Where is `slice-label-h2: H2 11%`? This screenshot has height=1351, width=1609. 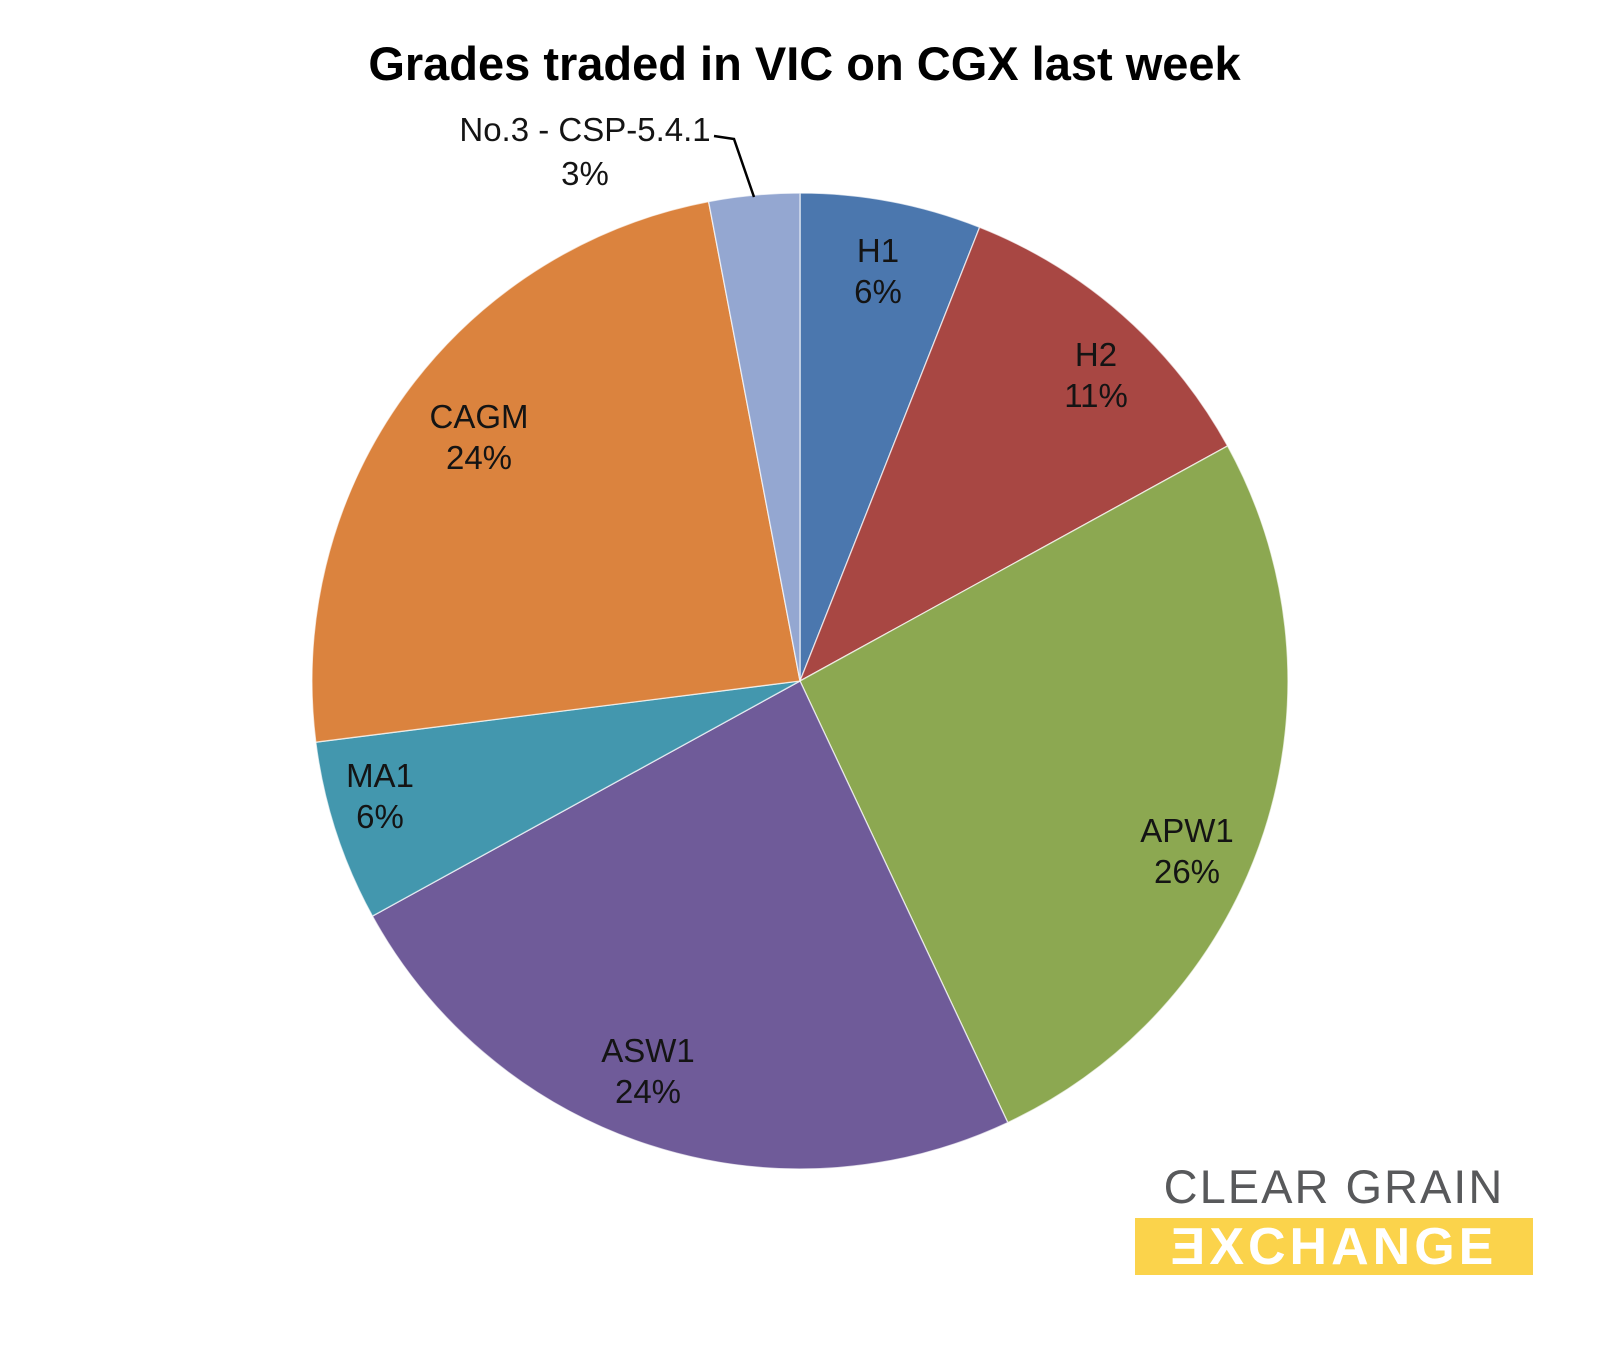 slice-label-h2: H2 11% is located at coordinates (1096, 375).